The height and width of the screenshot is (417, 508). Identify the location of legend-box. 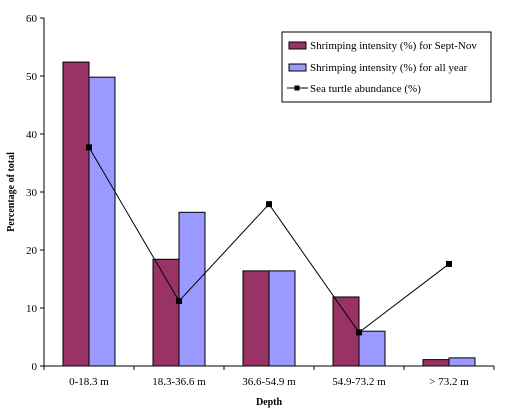
(386, 67).